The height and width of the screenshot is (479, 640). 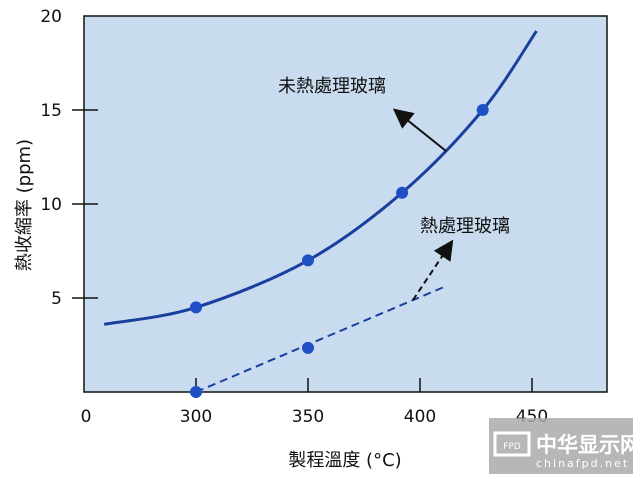 I want to click on x-tick-label: 400, so click(x=420, y=417).